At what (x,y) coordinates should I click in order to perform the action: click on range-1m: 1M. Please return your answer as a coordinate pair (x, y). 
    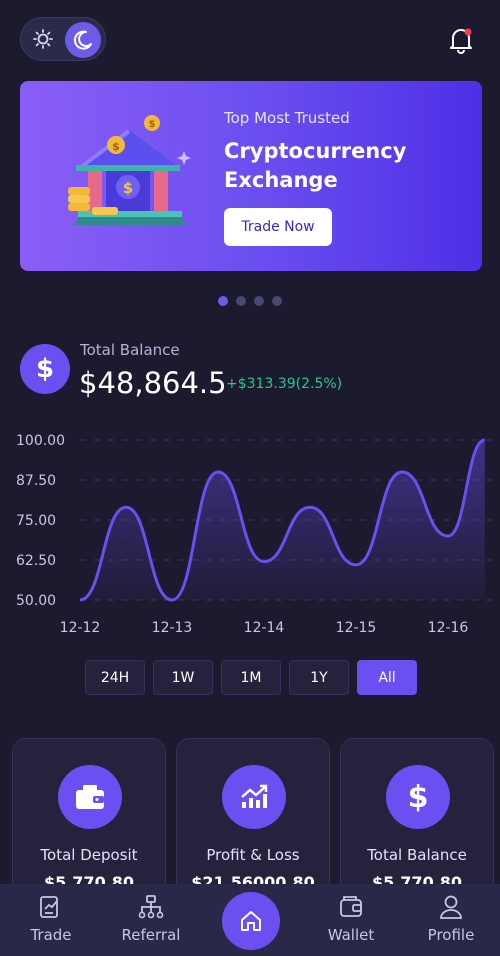
    Looking at the image, I should click on (251, 677).